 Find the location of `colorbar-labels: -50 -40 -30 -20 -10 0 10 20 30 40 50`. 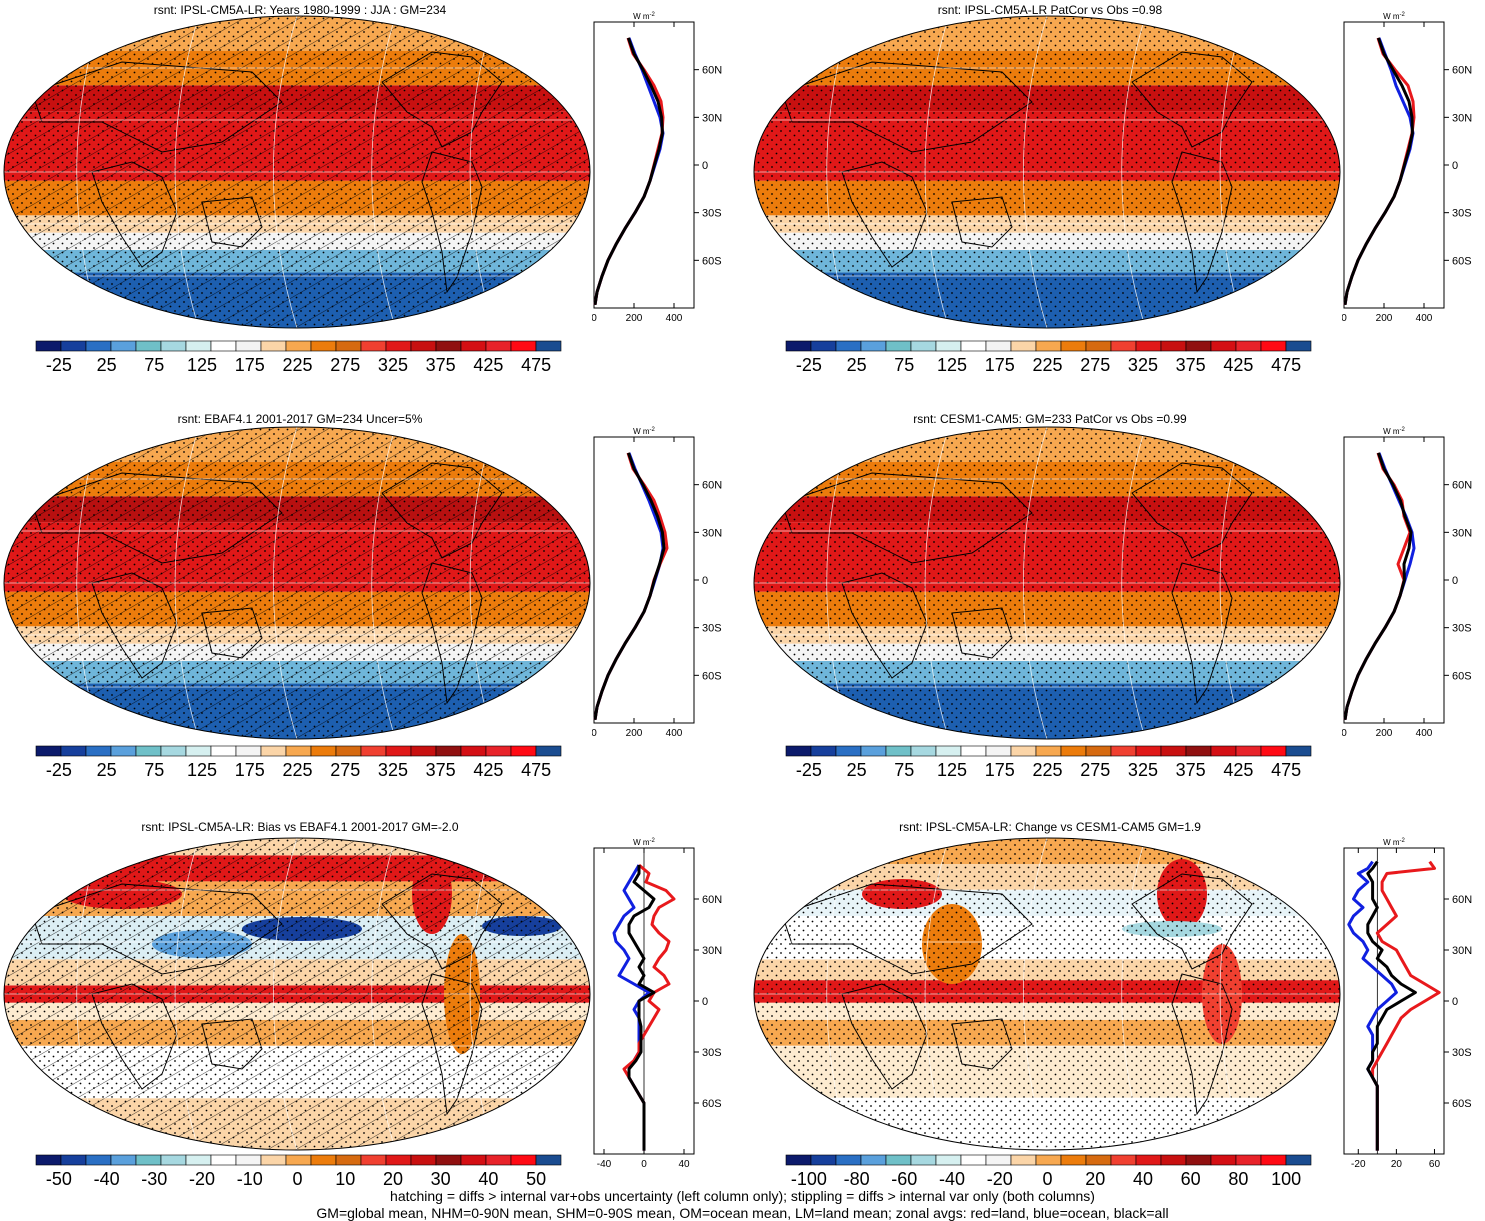

colorbar-labels: -50 -40 -30 -20 -10 0 10 20 30 40 50 is located at coordinates (297, 1181).